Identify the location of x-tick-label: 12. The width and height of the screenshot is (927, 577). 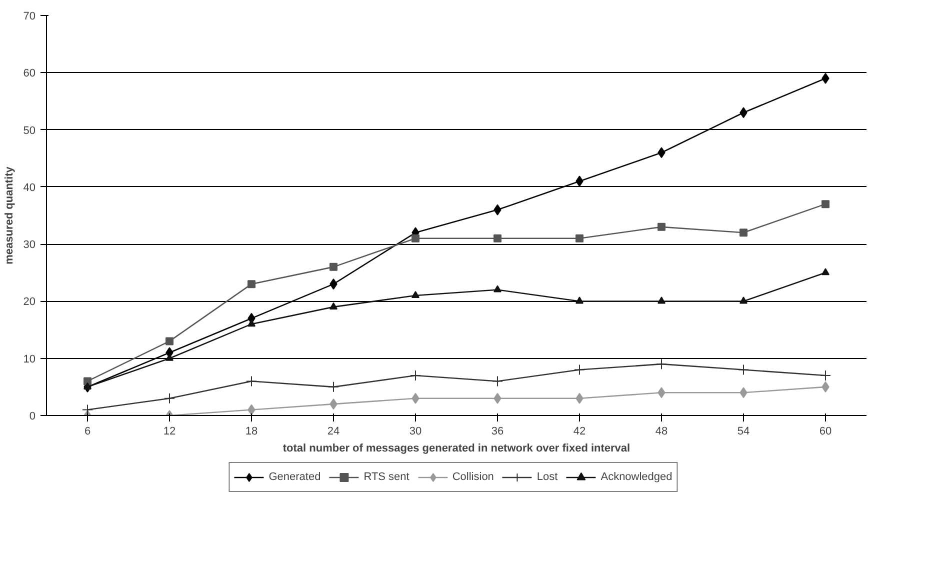
(169, 432).